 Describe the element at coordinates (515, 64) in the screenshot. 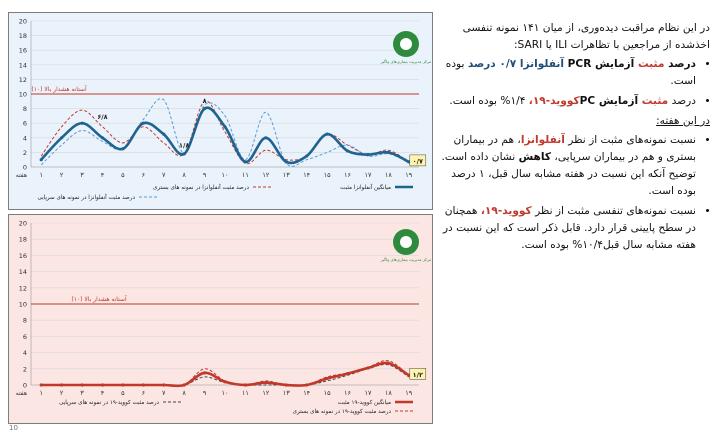

I see `text-run: آنفلوانزا ۰/۷ درصد` at that location.